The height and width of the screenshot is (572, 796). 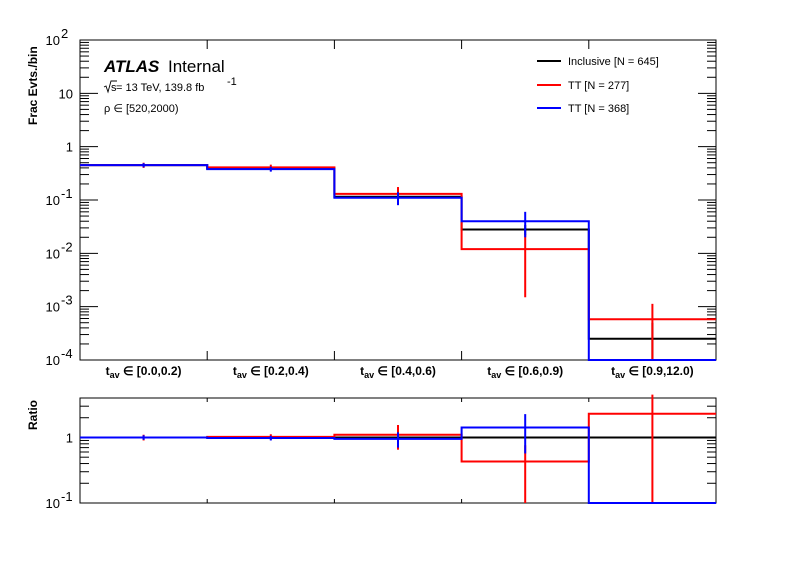 What do you see at coordinates (525, 372) in the screenshot?
I see `x-category-label: tav ∈ [0.6,0.9)` at bounding box center [525, 372].